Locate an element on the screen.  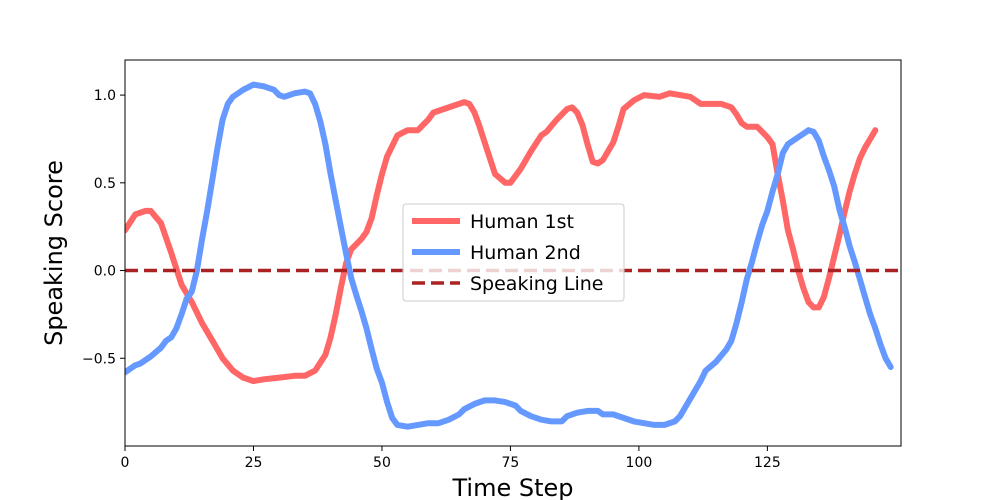
y-tick-label: 1.0 is located at coordinates (105, 96).